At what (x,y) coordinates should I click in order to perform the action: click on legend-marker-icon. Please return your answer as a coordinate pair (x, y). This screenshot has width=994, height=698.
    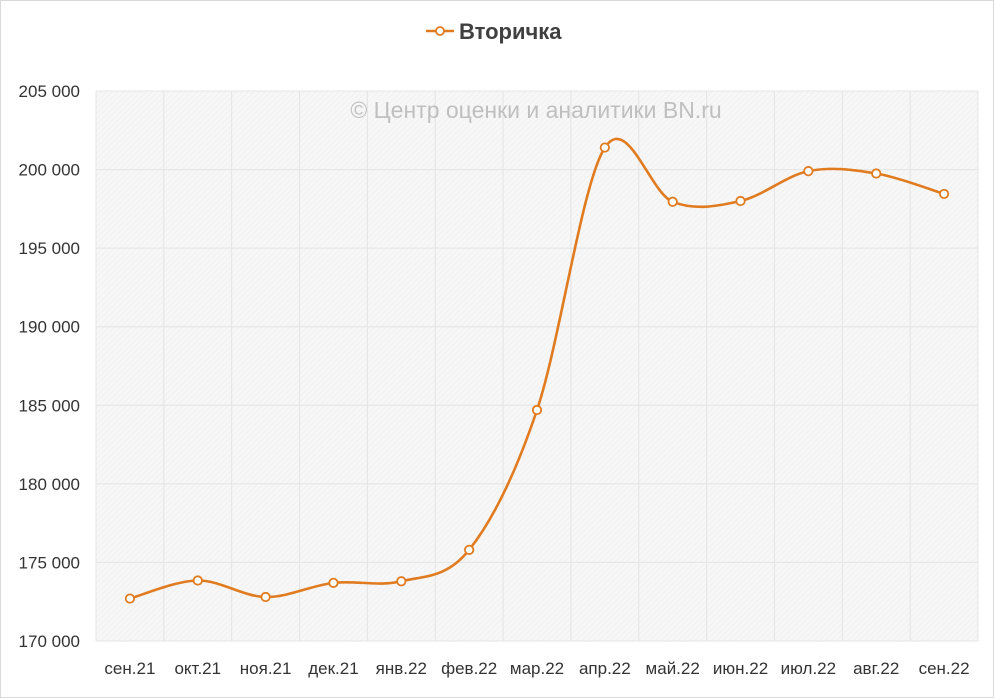
    Looking at the image, I should click on (440, 31).